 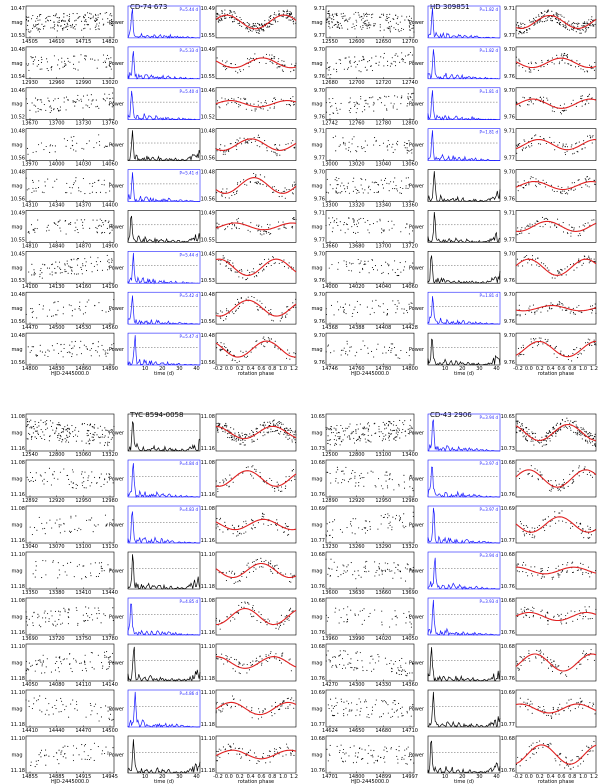 I want to click on lc-xtick: 12780, so click(x=383, y=124).